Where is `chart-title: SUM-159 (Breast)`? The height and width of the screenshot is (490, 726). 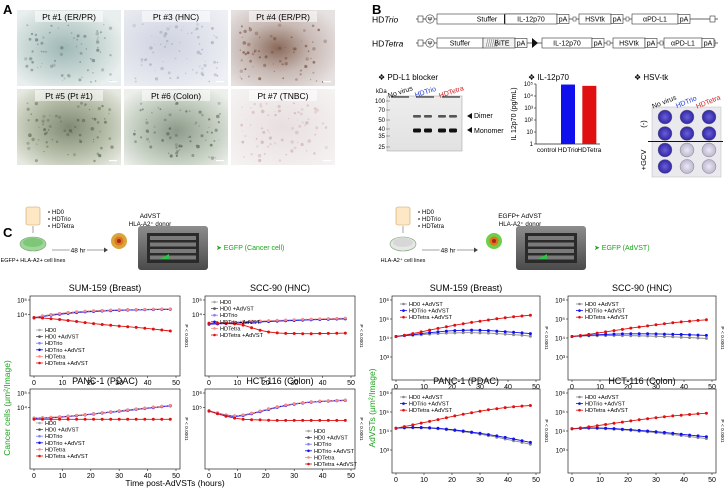 chart-title: SUM-159 (Breast) is located at coordinates (466, 288).